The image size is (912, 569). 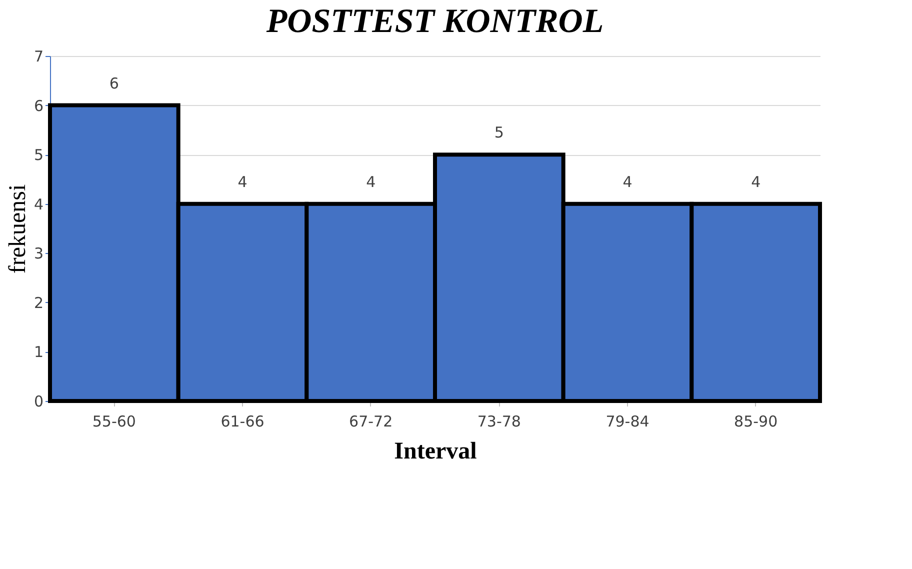 I want to click on y-tick-label: 3, so click(x=39, y=253).